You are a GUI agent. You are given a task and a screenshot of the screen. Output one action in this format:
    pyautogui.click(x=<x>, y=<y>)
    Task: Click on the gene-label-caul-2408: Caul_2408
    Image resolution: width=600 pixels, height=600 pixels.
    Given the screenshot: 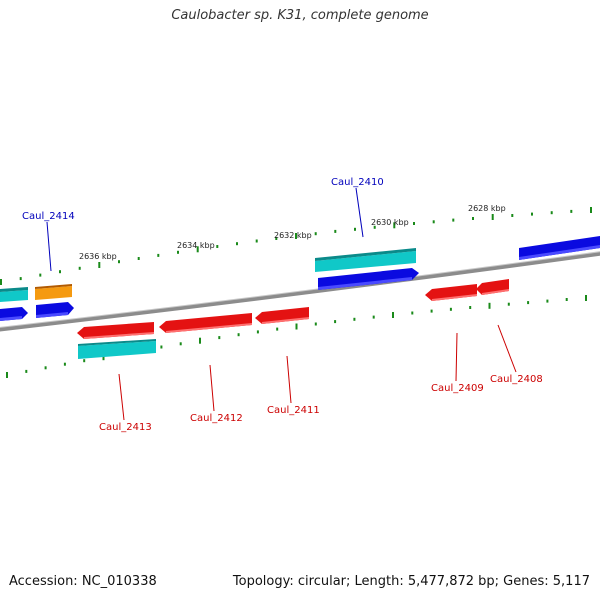 What is the action you would take?
    pyautogui.click(x=516, y=379)
    